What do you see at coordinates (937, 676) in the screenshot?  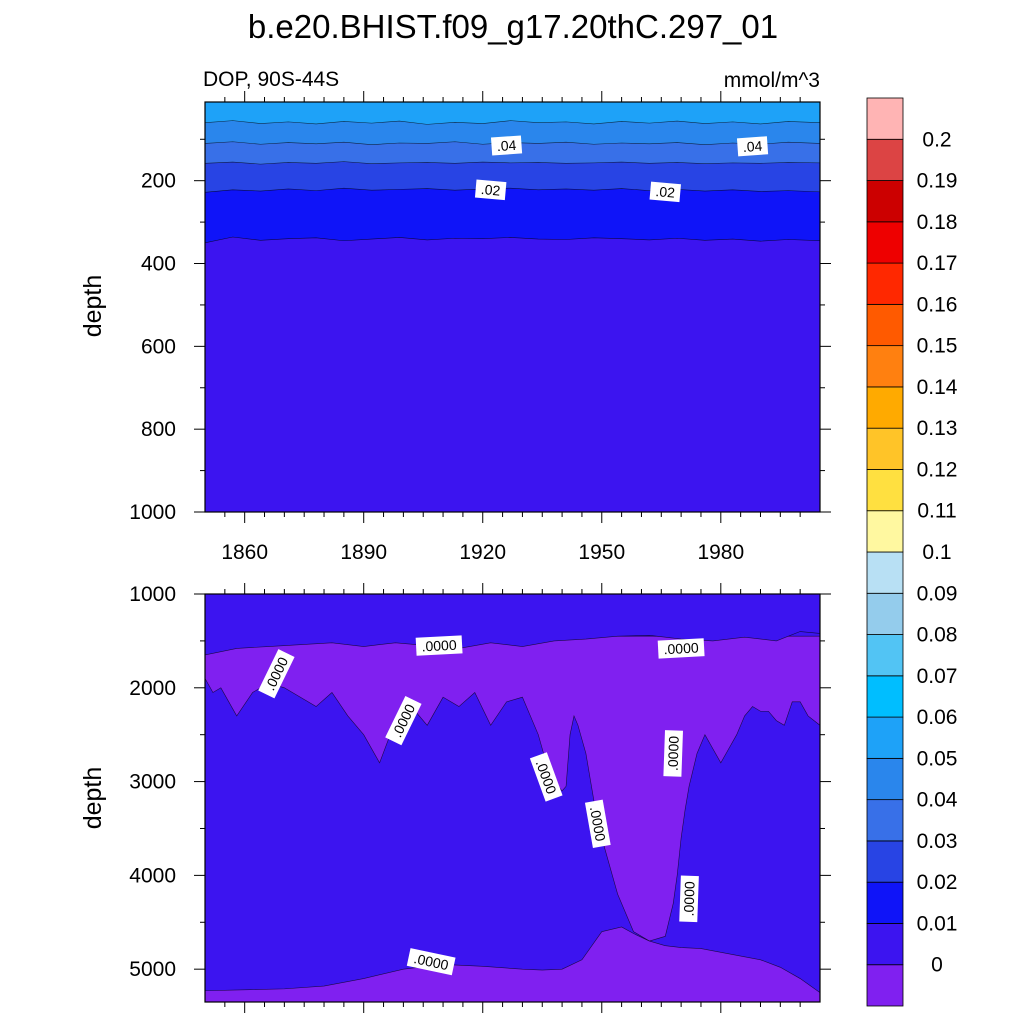 I see `colorbar-label: 0.07` at bounding box center [937, 676].